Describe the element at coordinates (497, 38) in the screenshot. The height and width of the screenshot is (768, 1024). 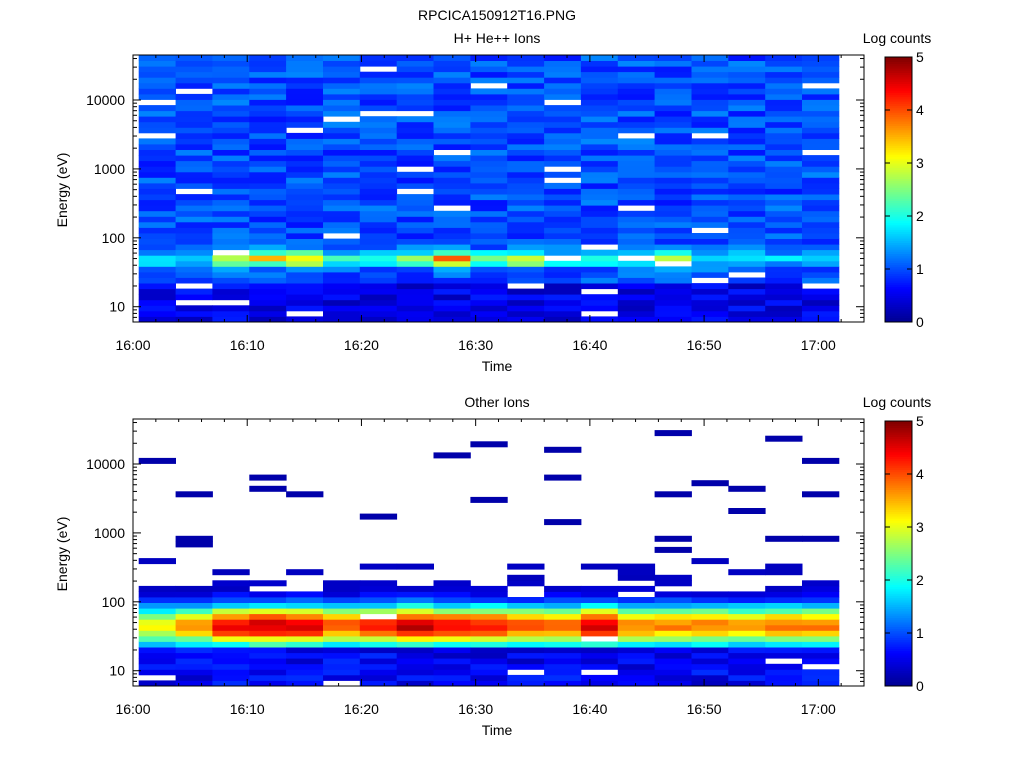
I see `panel-title: H+ He++ Ions` at that location.